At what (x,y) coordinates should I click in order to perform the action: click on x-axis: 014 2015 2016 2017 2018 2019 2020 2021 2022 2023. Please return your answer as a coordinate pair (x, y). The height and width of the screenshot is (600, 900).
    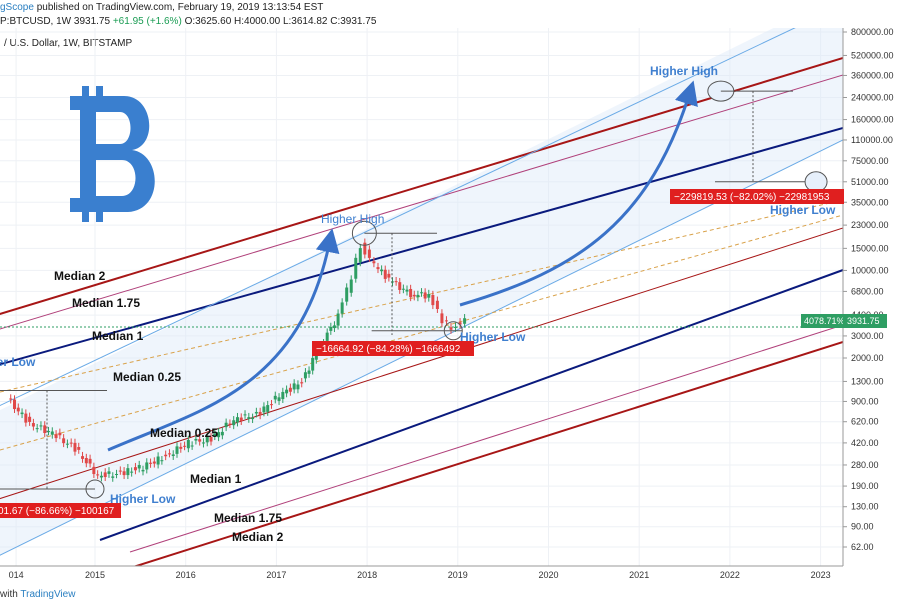
    Looking at the image, I should click on (421, 572).